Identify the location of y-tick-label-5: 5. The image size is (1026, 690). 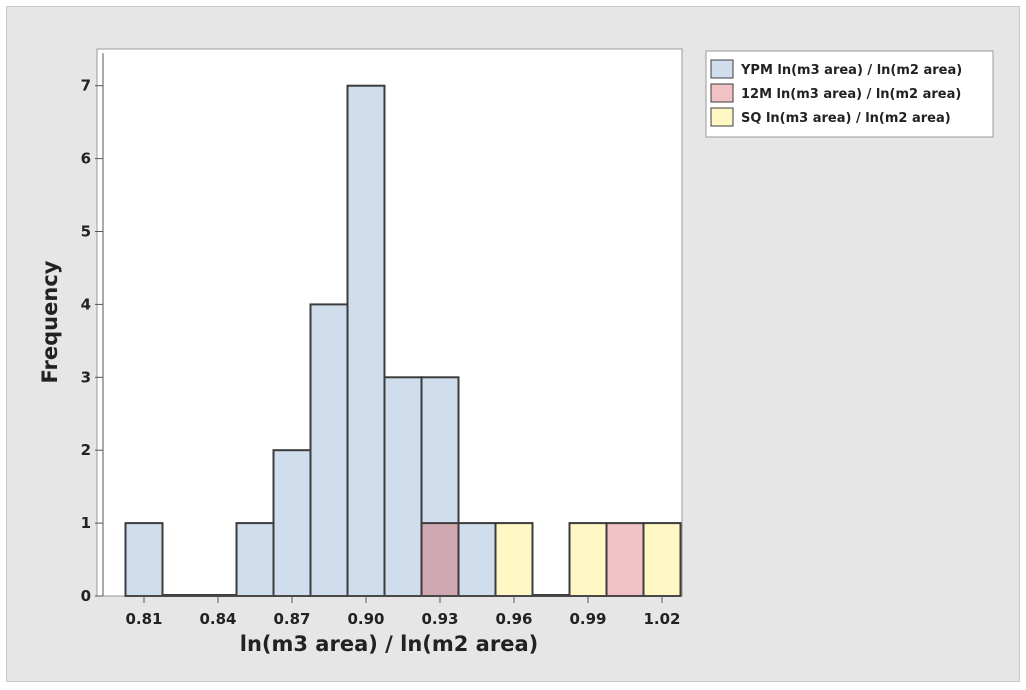
(86, 232).